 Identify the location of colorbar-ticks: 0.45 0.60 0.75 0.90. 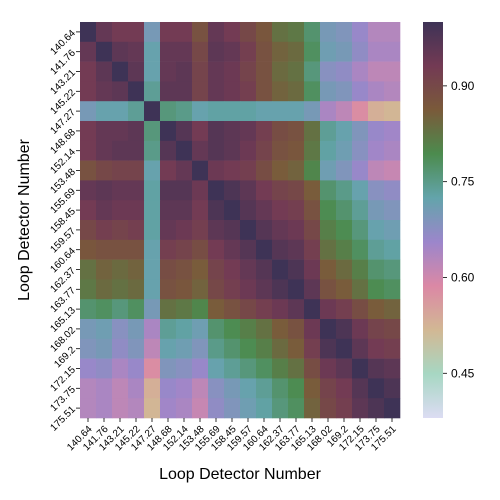
(459, 229).